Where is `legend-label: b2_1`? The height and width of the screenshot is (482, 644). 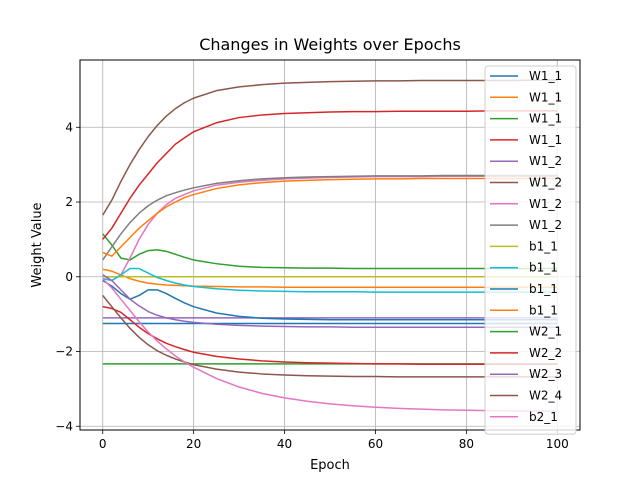 legend-label: b2_1 is located at coordinates (543, 417).